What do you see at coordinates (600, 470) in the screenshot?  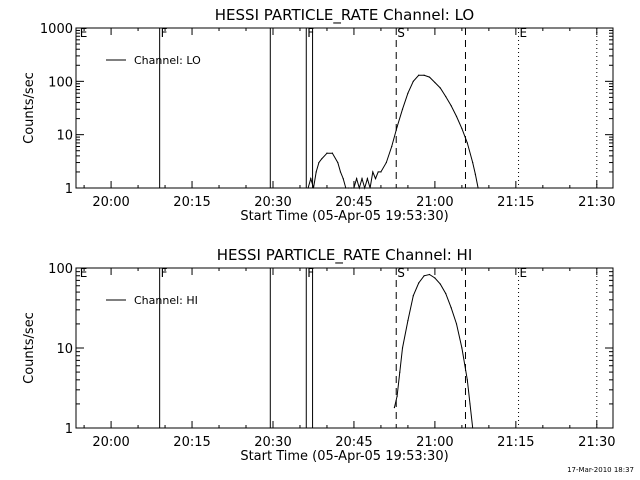 I see `footer-timestamp: 17-Mar-2010 18:37` at bounding box center [600, 470].